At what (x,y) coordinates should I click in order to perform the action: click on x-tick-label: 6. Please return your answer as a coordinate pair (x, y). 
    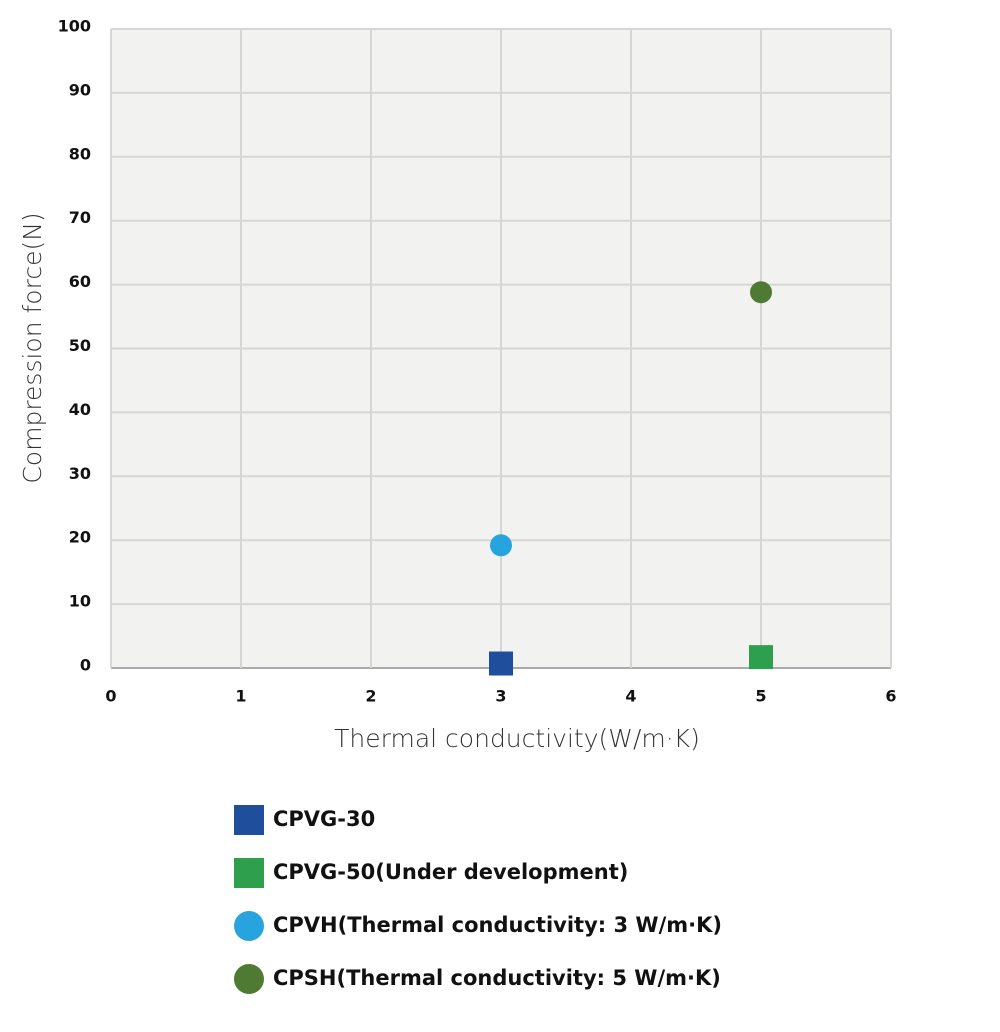
    Looking at the image, I should click on (890, 696).